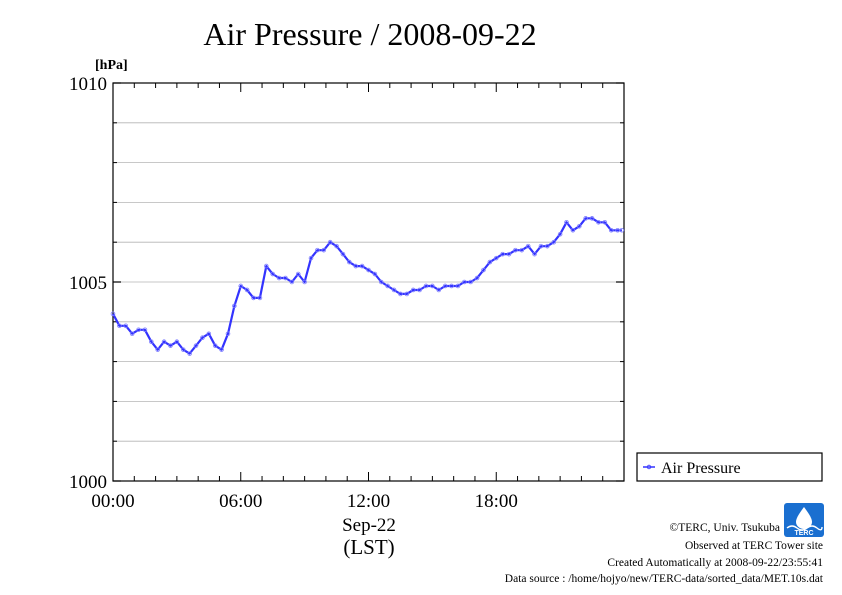 Image resolution: width=842 pixels, height=595 pixels. I want to click on legend-box, so click(729, 467).